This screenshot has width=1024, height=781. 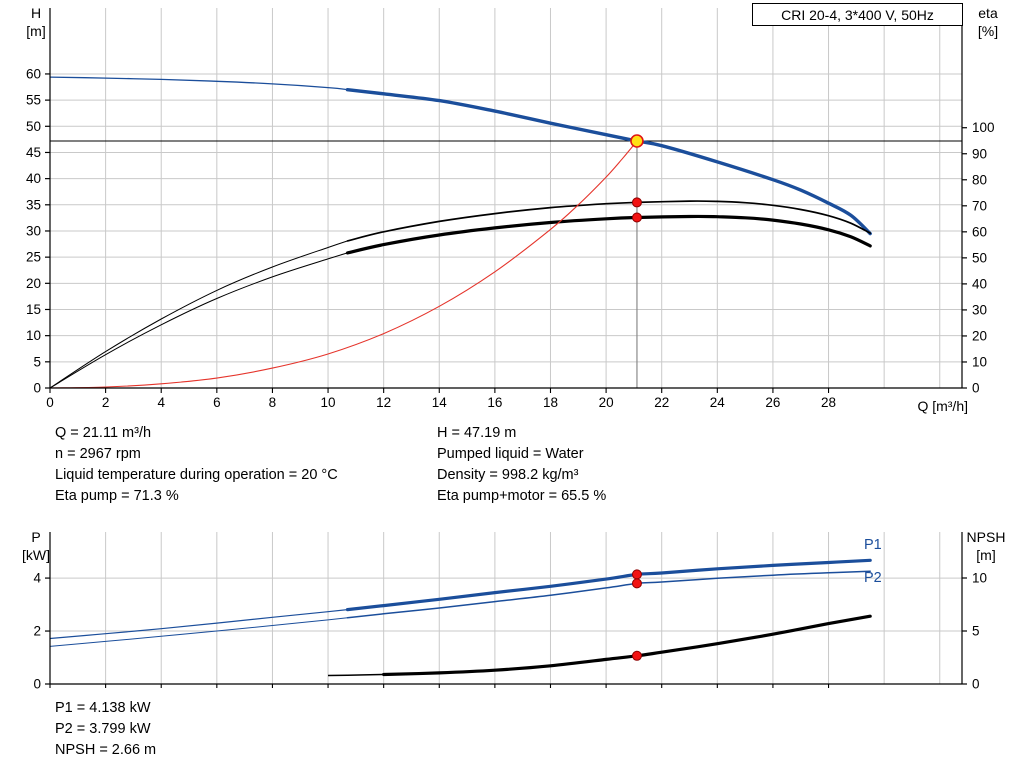 What do you see at coordinates (550, 402) in the screenshot?
I see `svg-text: 18` at bounding box center [550, 402].